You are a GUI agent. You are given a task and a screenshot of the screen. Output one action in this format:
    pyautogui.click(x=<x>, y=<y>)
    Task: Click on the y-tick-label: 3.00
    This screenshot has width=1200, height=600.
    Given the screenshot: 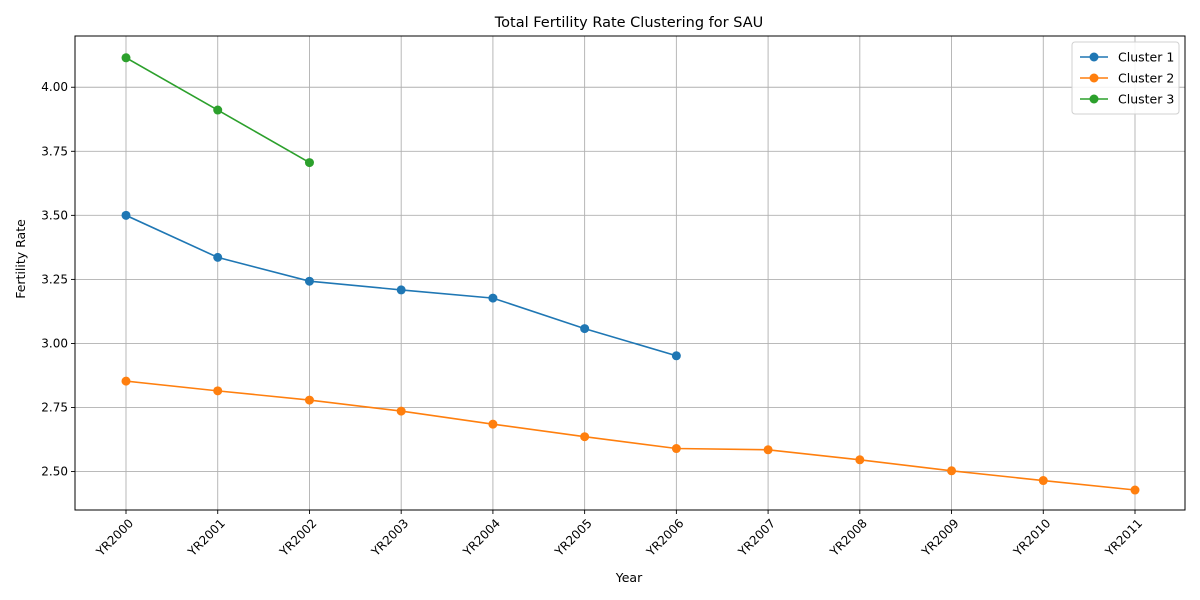 What is the action you would take?
    pyautogui.click(x=54, y=343)
    